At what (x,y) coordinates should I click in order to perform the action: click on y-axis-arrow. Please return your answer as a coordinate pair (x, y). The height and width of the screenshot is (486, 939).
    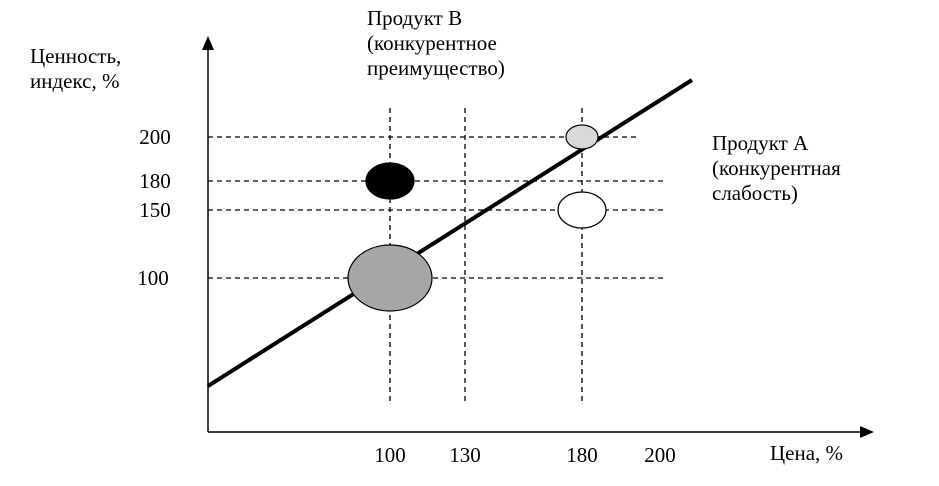
    Looking at the image, I should click on (208, 43).